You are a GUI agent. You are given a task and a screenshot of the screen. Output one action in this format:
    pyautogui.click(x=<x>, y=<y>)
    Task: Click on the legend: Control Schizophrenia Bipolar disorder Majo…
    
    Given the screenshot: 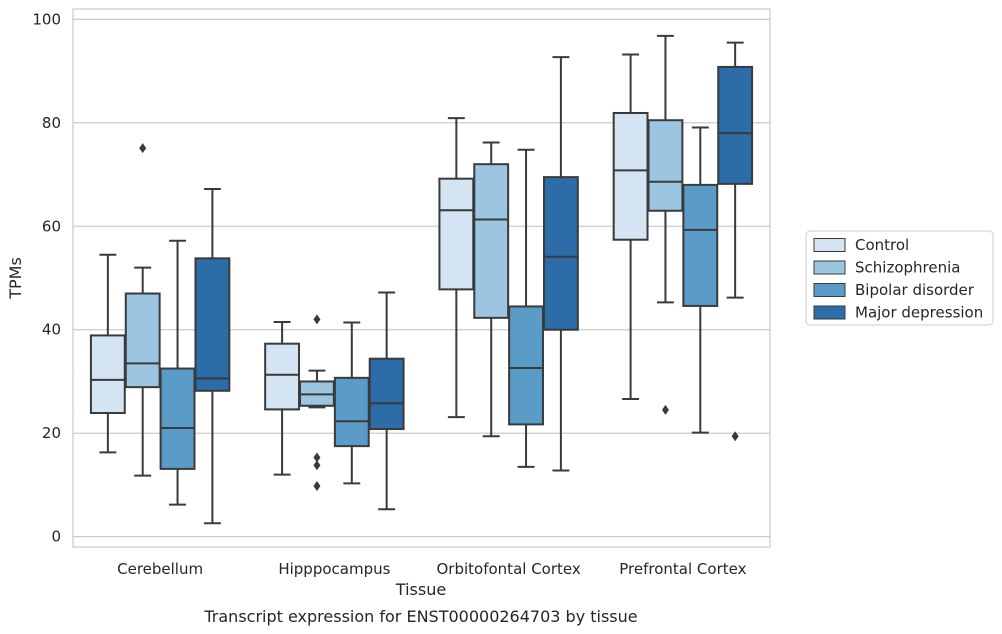 What is the action you would take?
    pyautogui.click(x=899, y=278)
    